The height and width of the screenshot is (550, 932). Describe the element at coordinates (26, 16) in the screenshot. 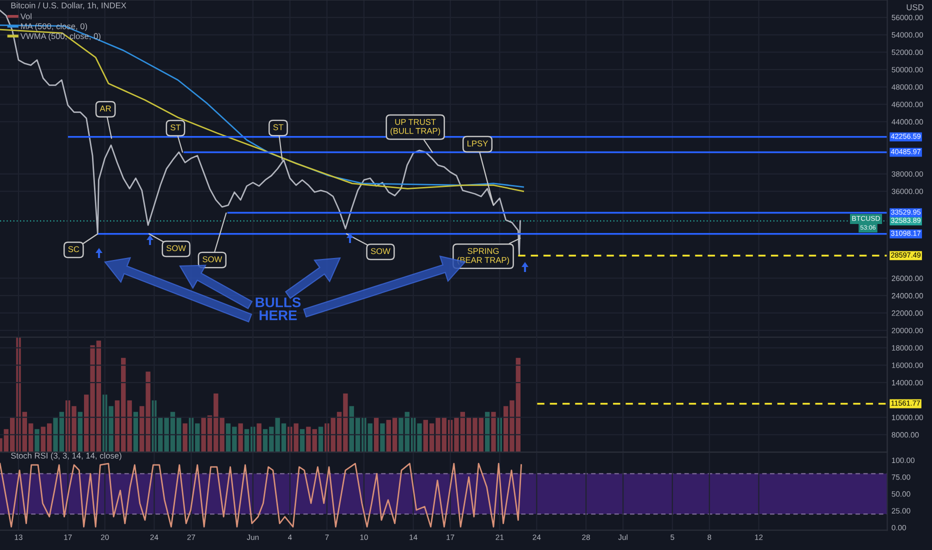

I see `legend-label: Vol` at that location.